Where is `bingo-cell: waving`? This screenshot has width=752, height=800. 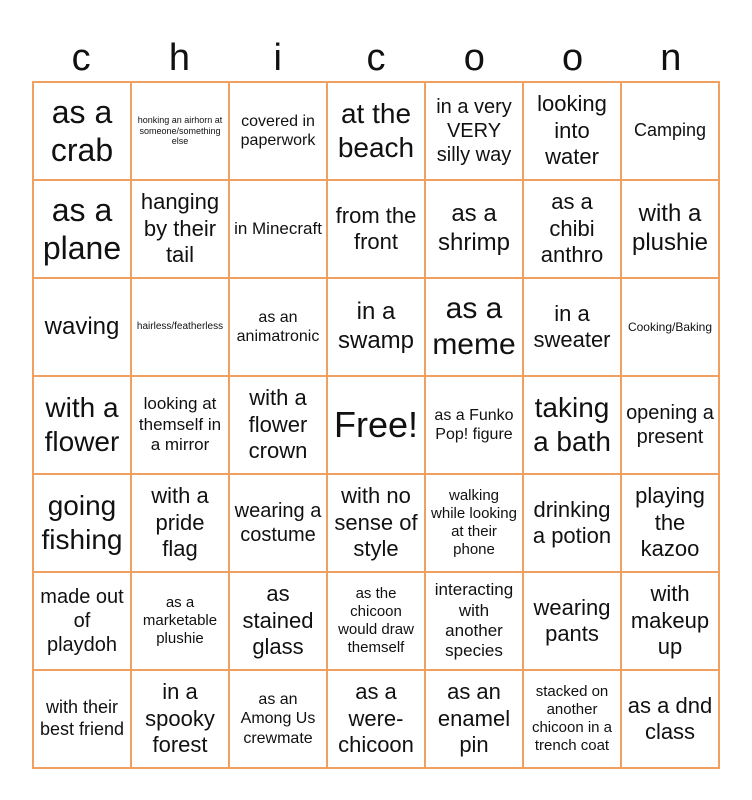
bingo-cell: waving is located at coordinates (82, 327).